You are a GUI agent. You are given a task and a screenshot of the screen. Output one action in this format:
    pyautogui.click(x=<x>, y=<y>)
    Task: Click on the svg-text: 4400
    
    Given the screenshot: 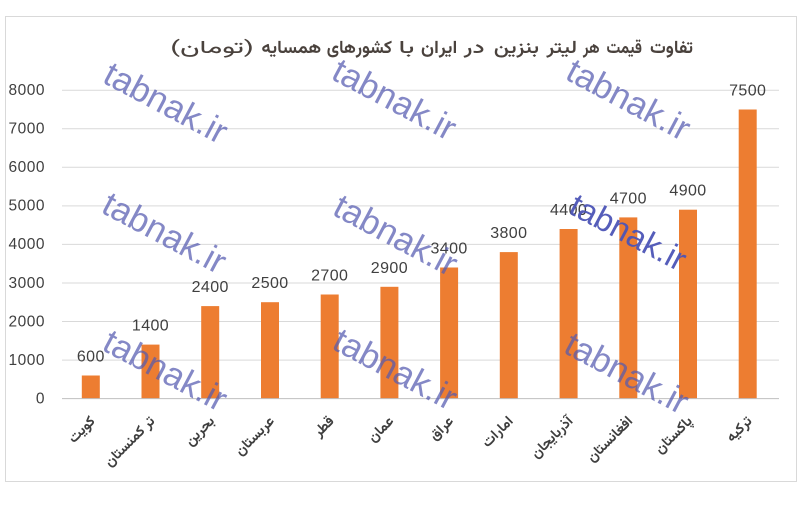 What is the action you would take?
    pyautogui.click(x=568, y=210)
    